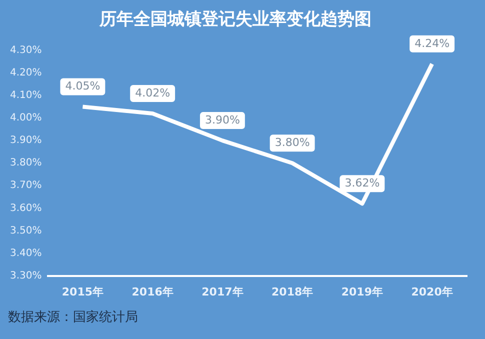  Describe the element at coordinates (82, 86) in the screenshot. I see `text: 4.05%` at that location.